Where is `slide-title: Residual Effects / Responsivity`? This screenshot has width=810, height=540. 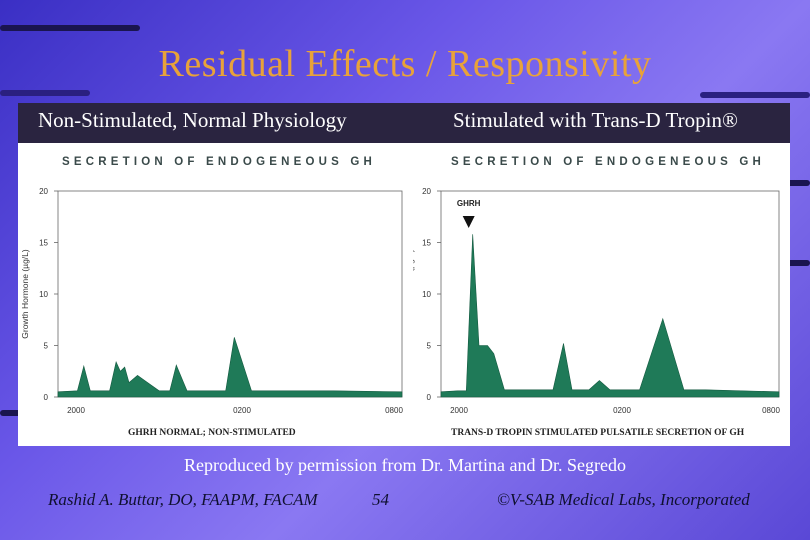
slide-title: Residual Effects / Responsivity is located at coordinates (405, 64).